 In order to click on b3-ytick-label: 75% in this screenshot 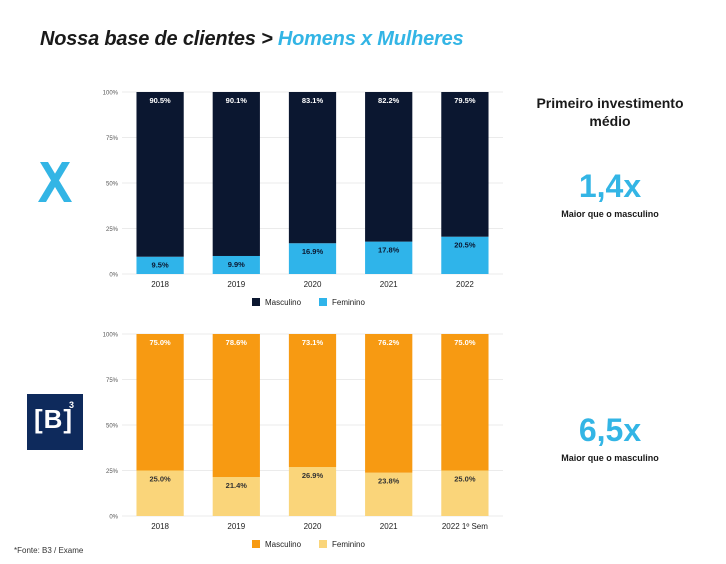, I will do `click(112, 381)`.